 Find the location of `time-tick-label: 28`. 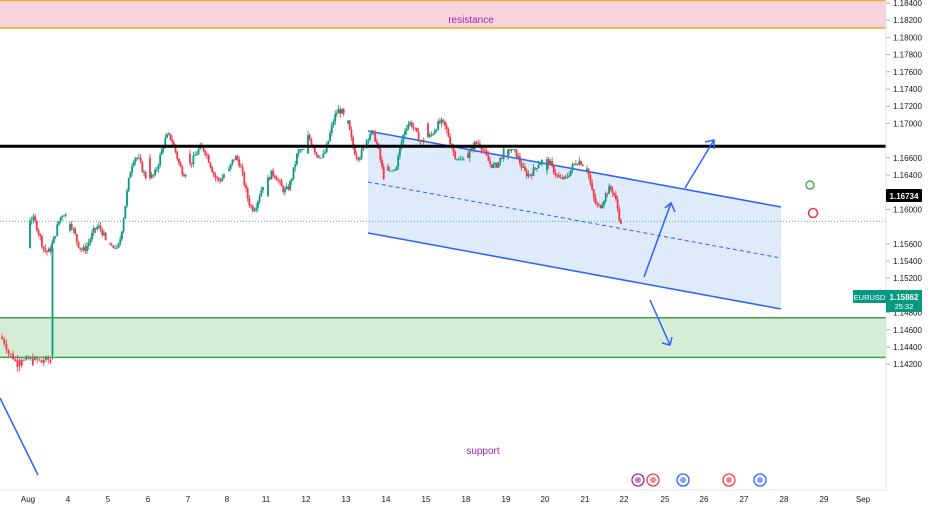

time-tick-label: 28 is located at coordinates (784, 499).